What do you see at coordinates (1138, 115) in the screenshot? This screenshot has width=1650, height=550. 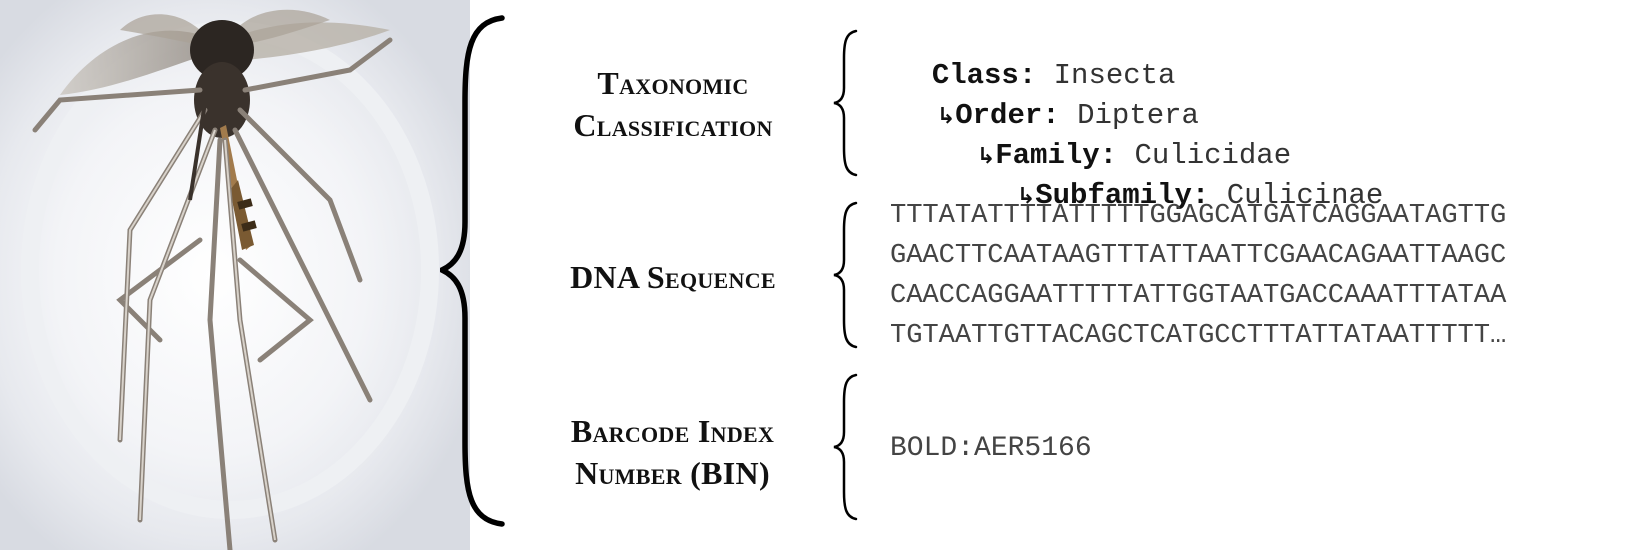 I see `taxonomy-order-value: Diptera` at bounding box center [1138, 115].